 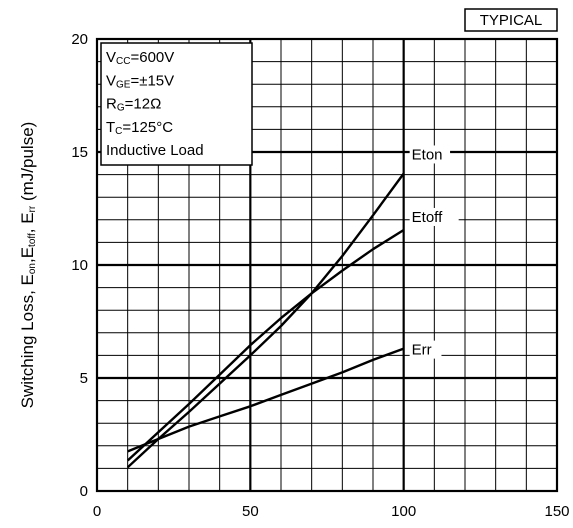 I want to click on typical-badge, so click(x=511, y=20).